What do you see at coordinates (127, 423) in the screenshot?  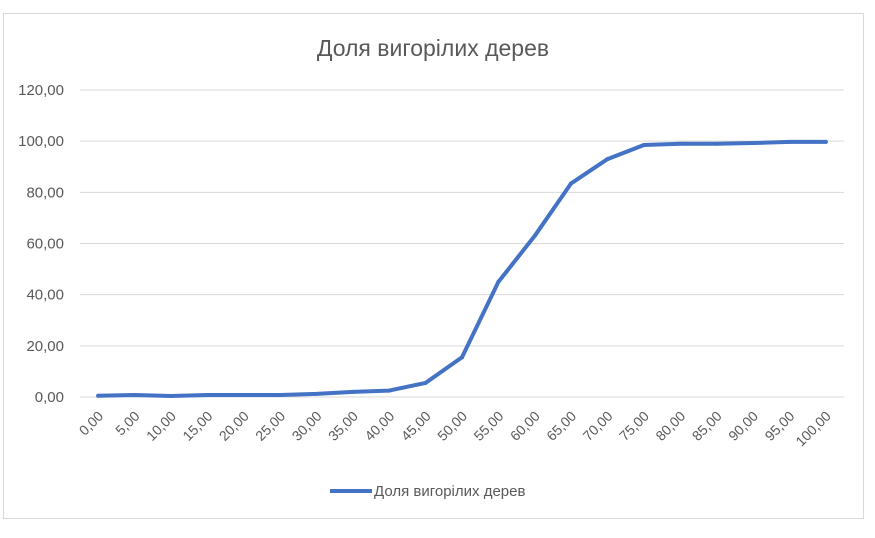 I see `x-tick-label: 5,00` at bounding box center [127, 423].